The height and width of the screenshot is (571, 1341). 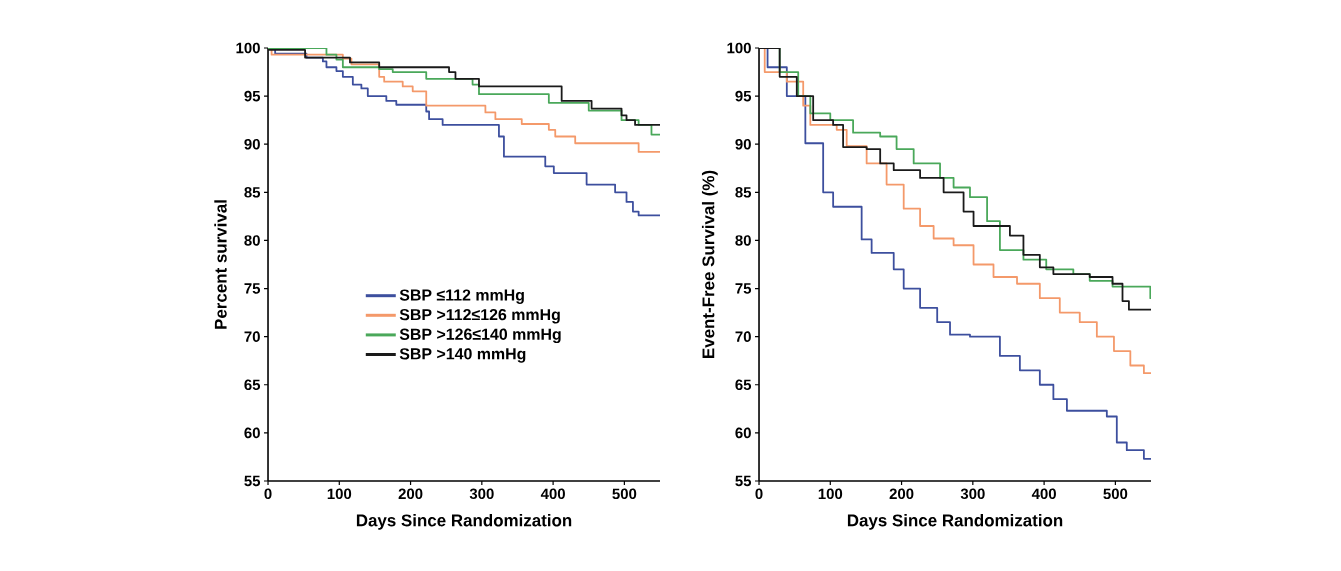 What do you see at coordinates (709, 264) in the screenshot?
I see `y-axis-title: Event-Free Survival (%)` at bounding box center [709, 264].